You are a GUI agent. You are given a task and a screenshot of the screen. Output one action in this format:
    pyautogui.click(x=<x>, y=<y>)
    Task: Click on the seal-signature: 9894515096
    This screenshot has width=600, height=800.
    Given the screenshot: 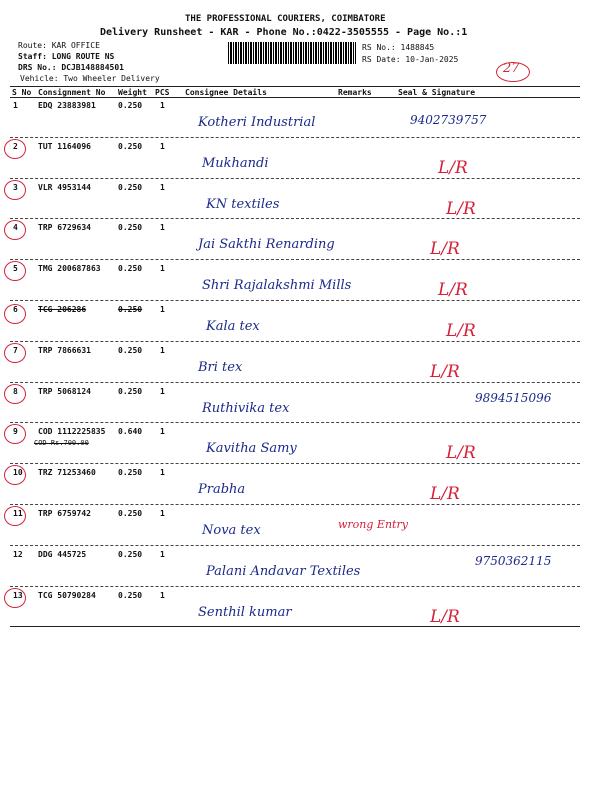 What is the action you would take?
    pyautogui.click(x=513, y=397)
    